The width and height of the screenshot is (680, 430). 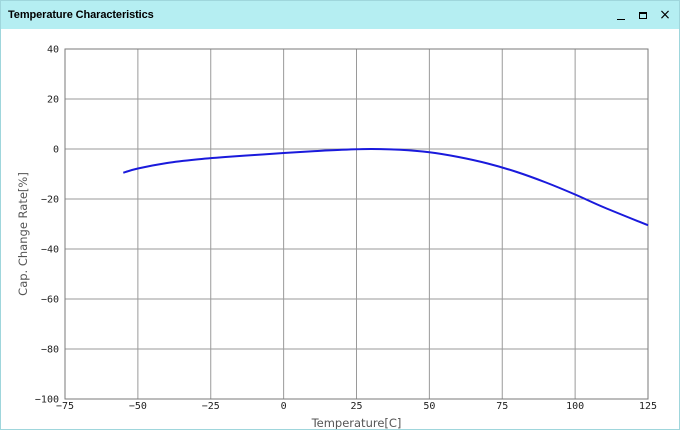 What do you see at coordinates (621, 19) in the screenshot?
I see `minimize-icon` at bounding box center [621, 19].